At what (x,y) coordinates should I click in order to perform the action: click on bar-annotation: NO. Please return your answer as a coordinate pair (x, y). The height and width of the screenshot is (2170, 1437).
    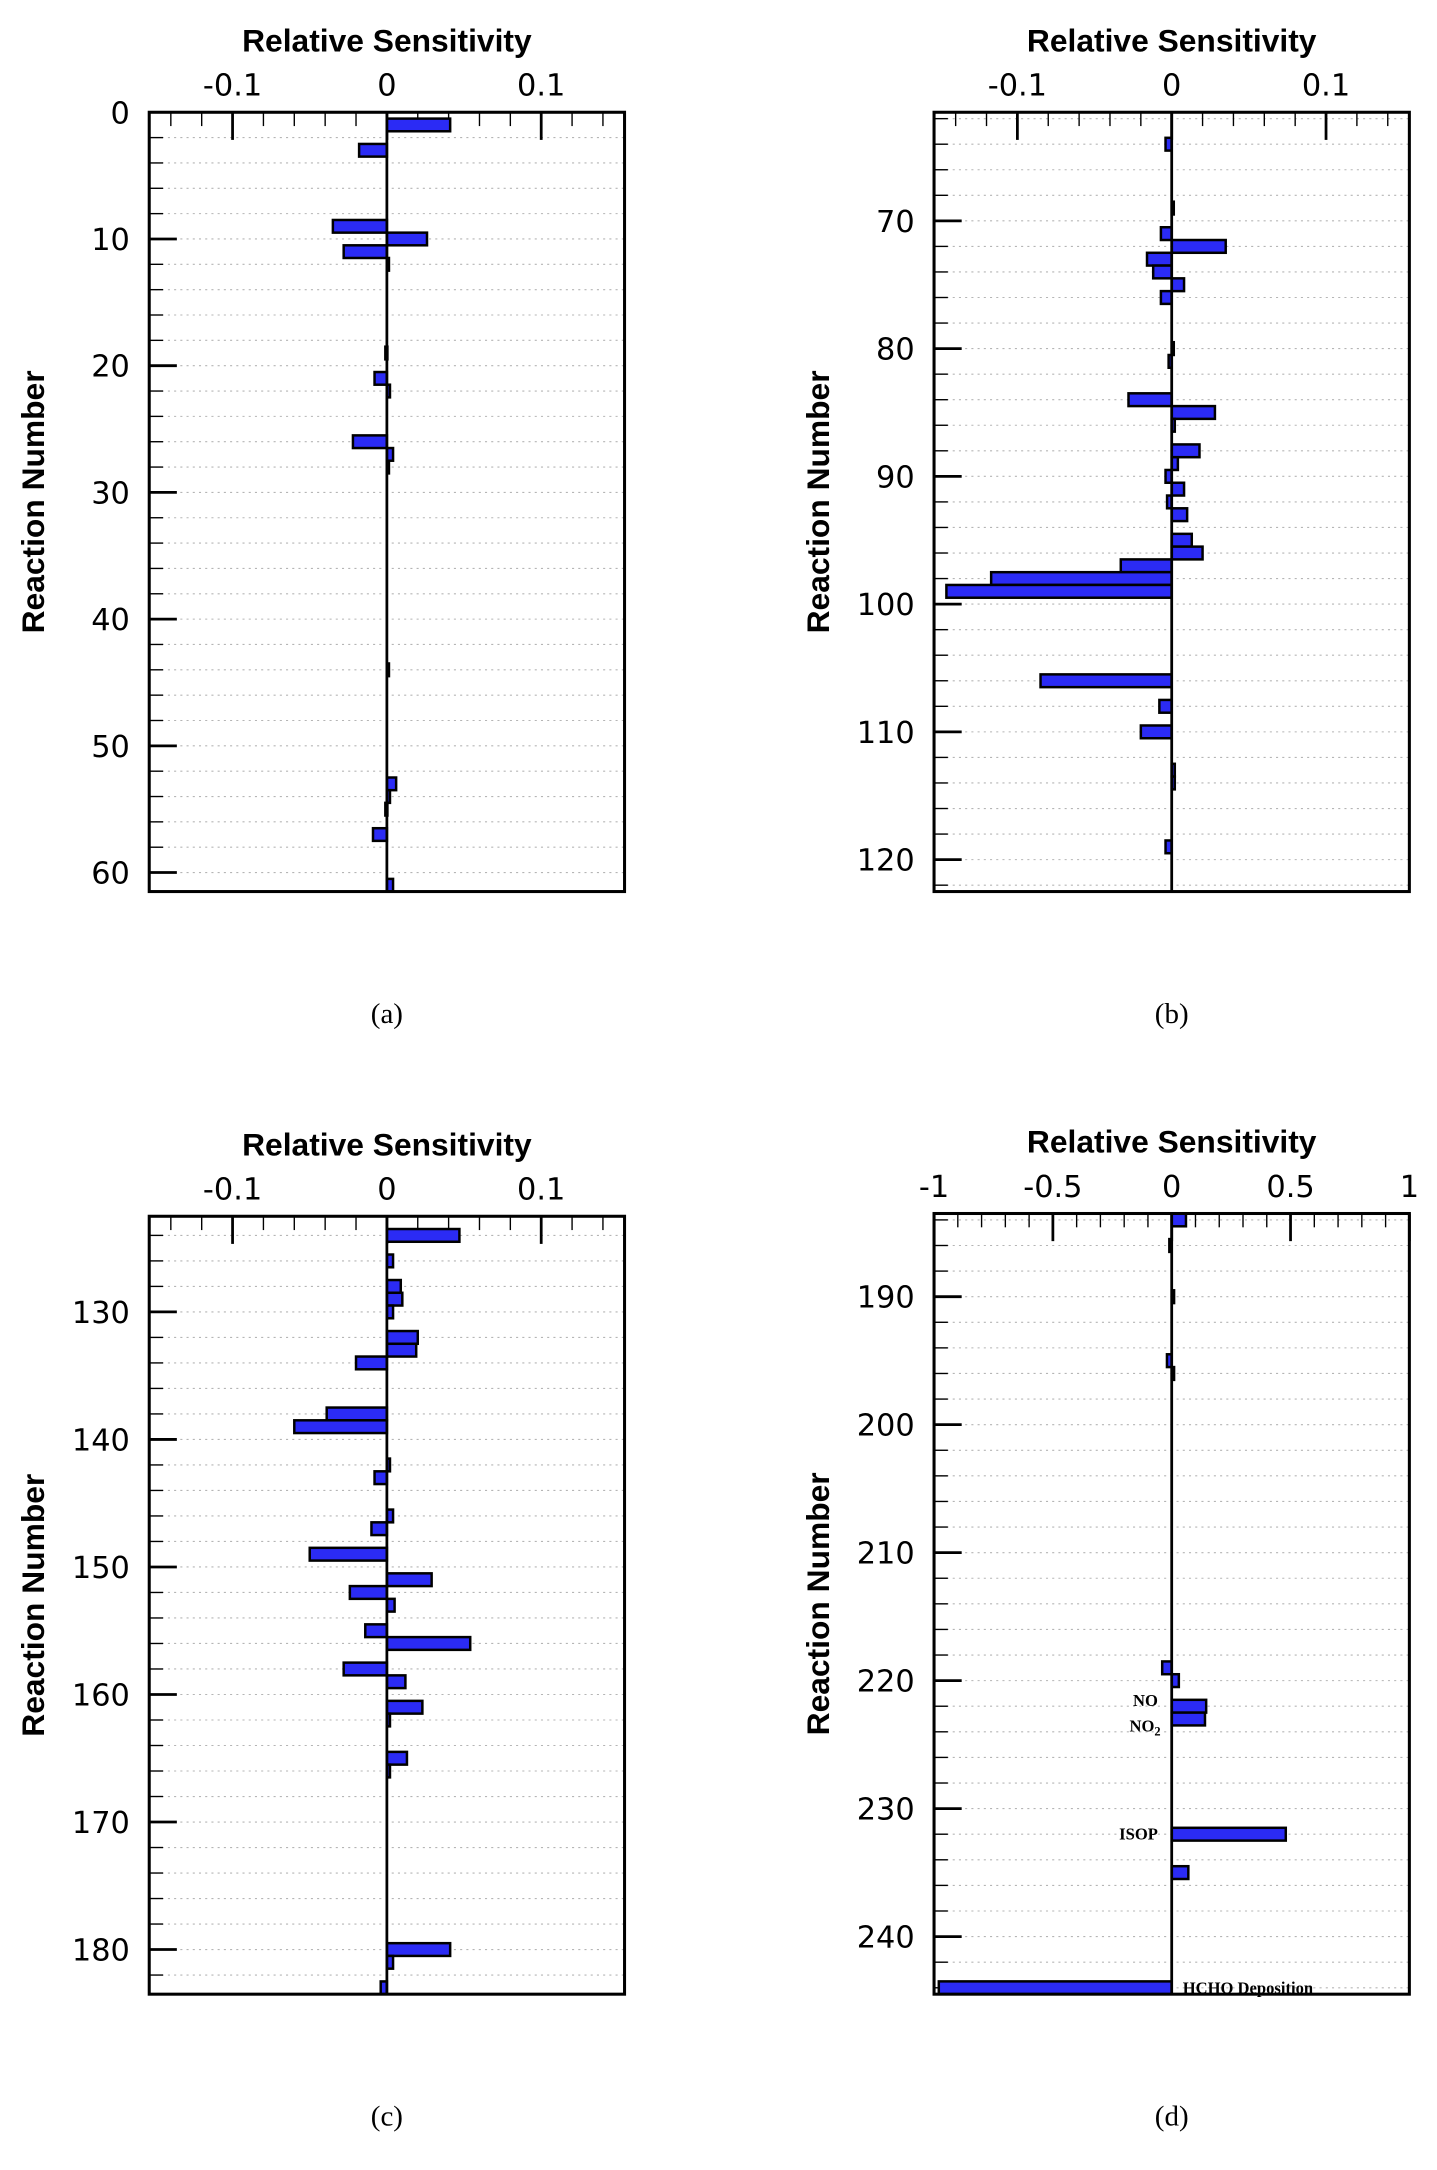
    Looking at the image, I should click on (1145, 1700).